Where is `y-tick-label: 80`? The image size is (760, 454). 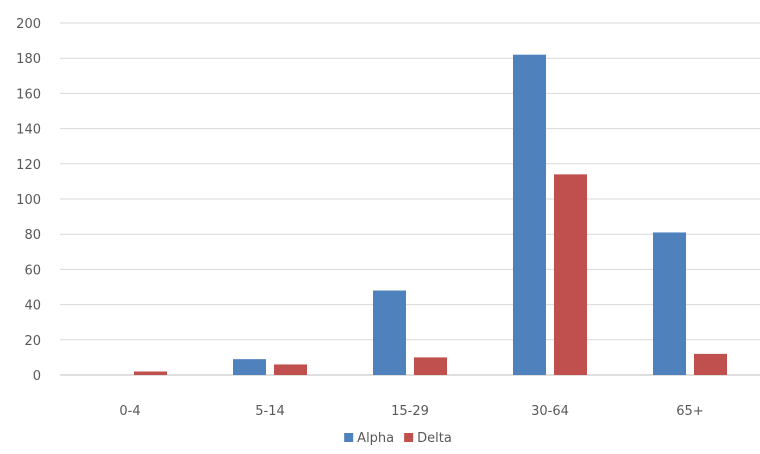 y-tick-label: 80 is located at coordinates (32, 235).